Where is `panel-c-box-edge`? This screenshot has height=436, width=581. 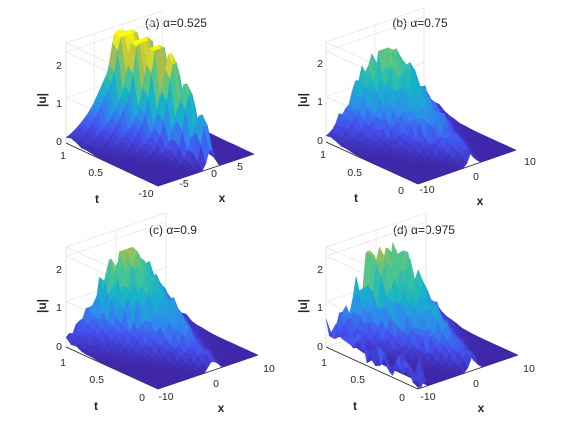
panel-c-box-edge is located at coordinates (116, 230).